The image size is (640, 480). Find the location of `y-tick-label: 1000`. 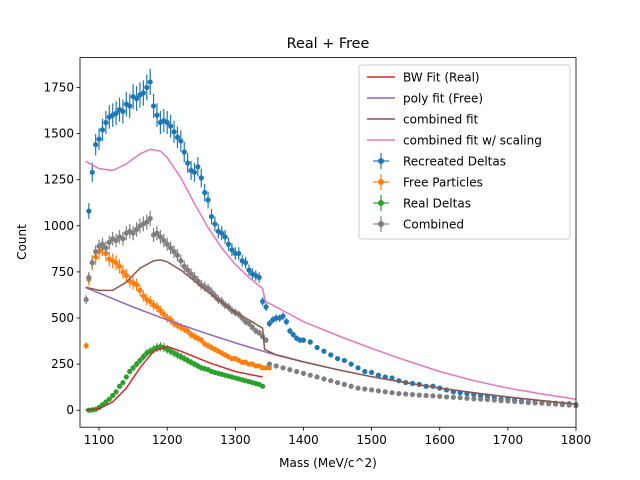

y-tick-label: 1000 is located at coordinates (58, 226).